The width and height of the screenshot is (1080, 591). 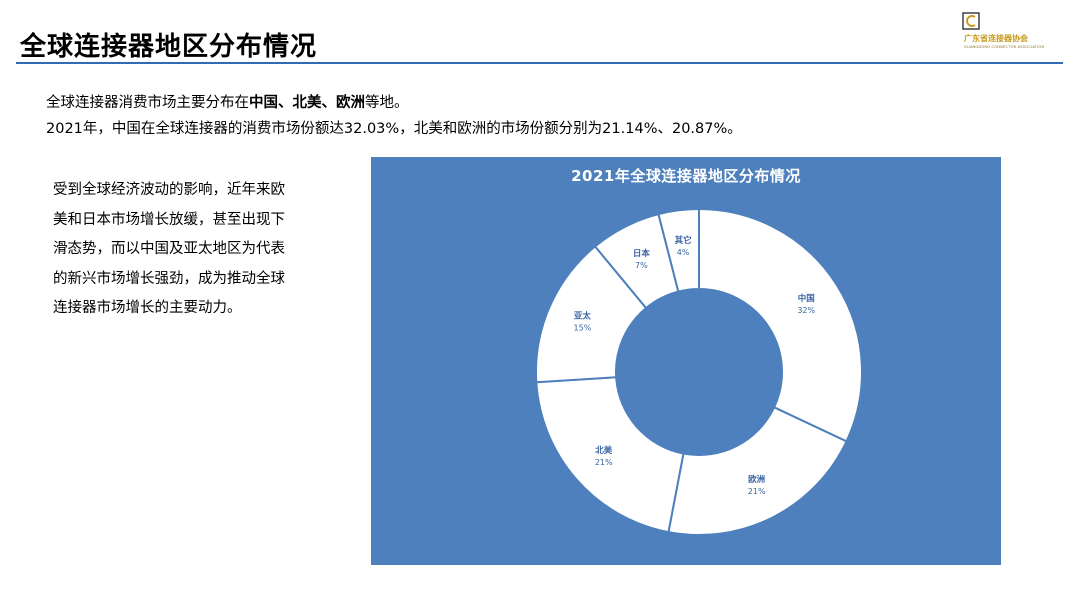 I want to click on slice-label-asia-pacific: 亚太, so click(x=583, y=316).